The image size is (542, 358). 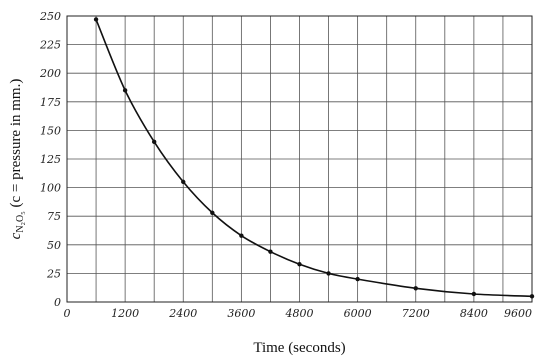 I want to click on x-tick-label: 1200, so click(x=125, y=313).